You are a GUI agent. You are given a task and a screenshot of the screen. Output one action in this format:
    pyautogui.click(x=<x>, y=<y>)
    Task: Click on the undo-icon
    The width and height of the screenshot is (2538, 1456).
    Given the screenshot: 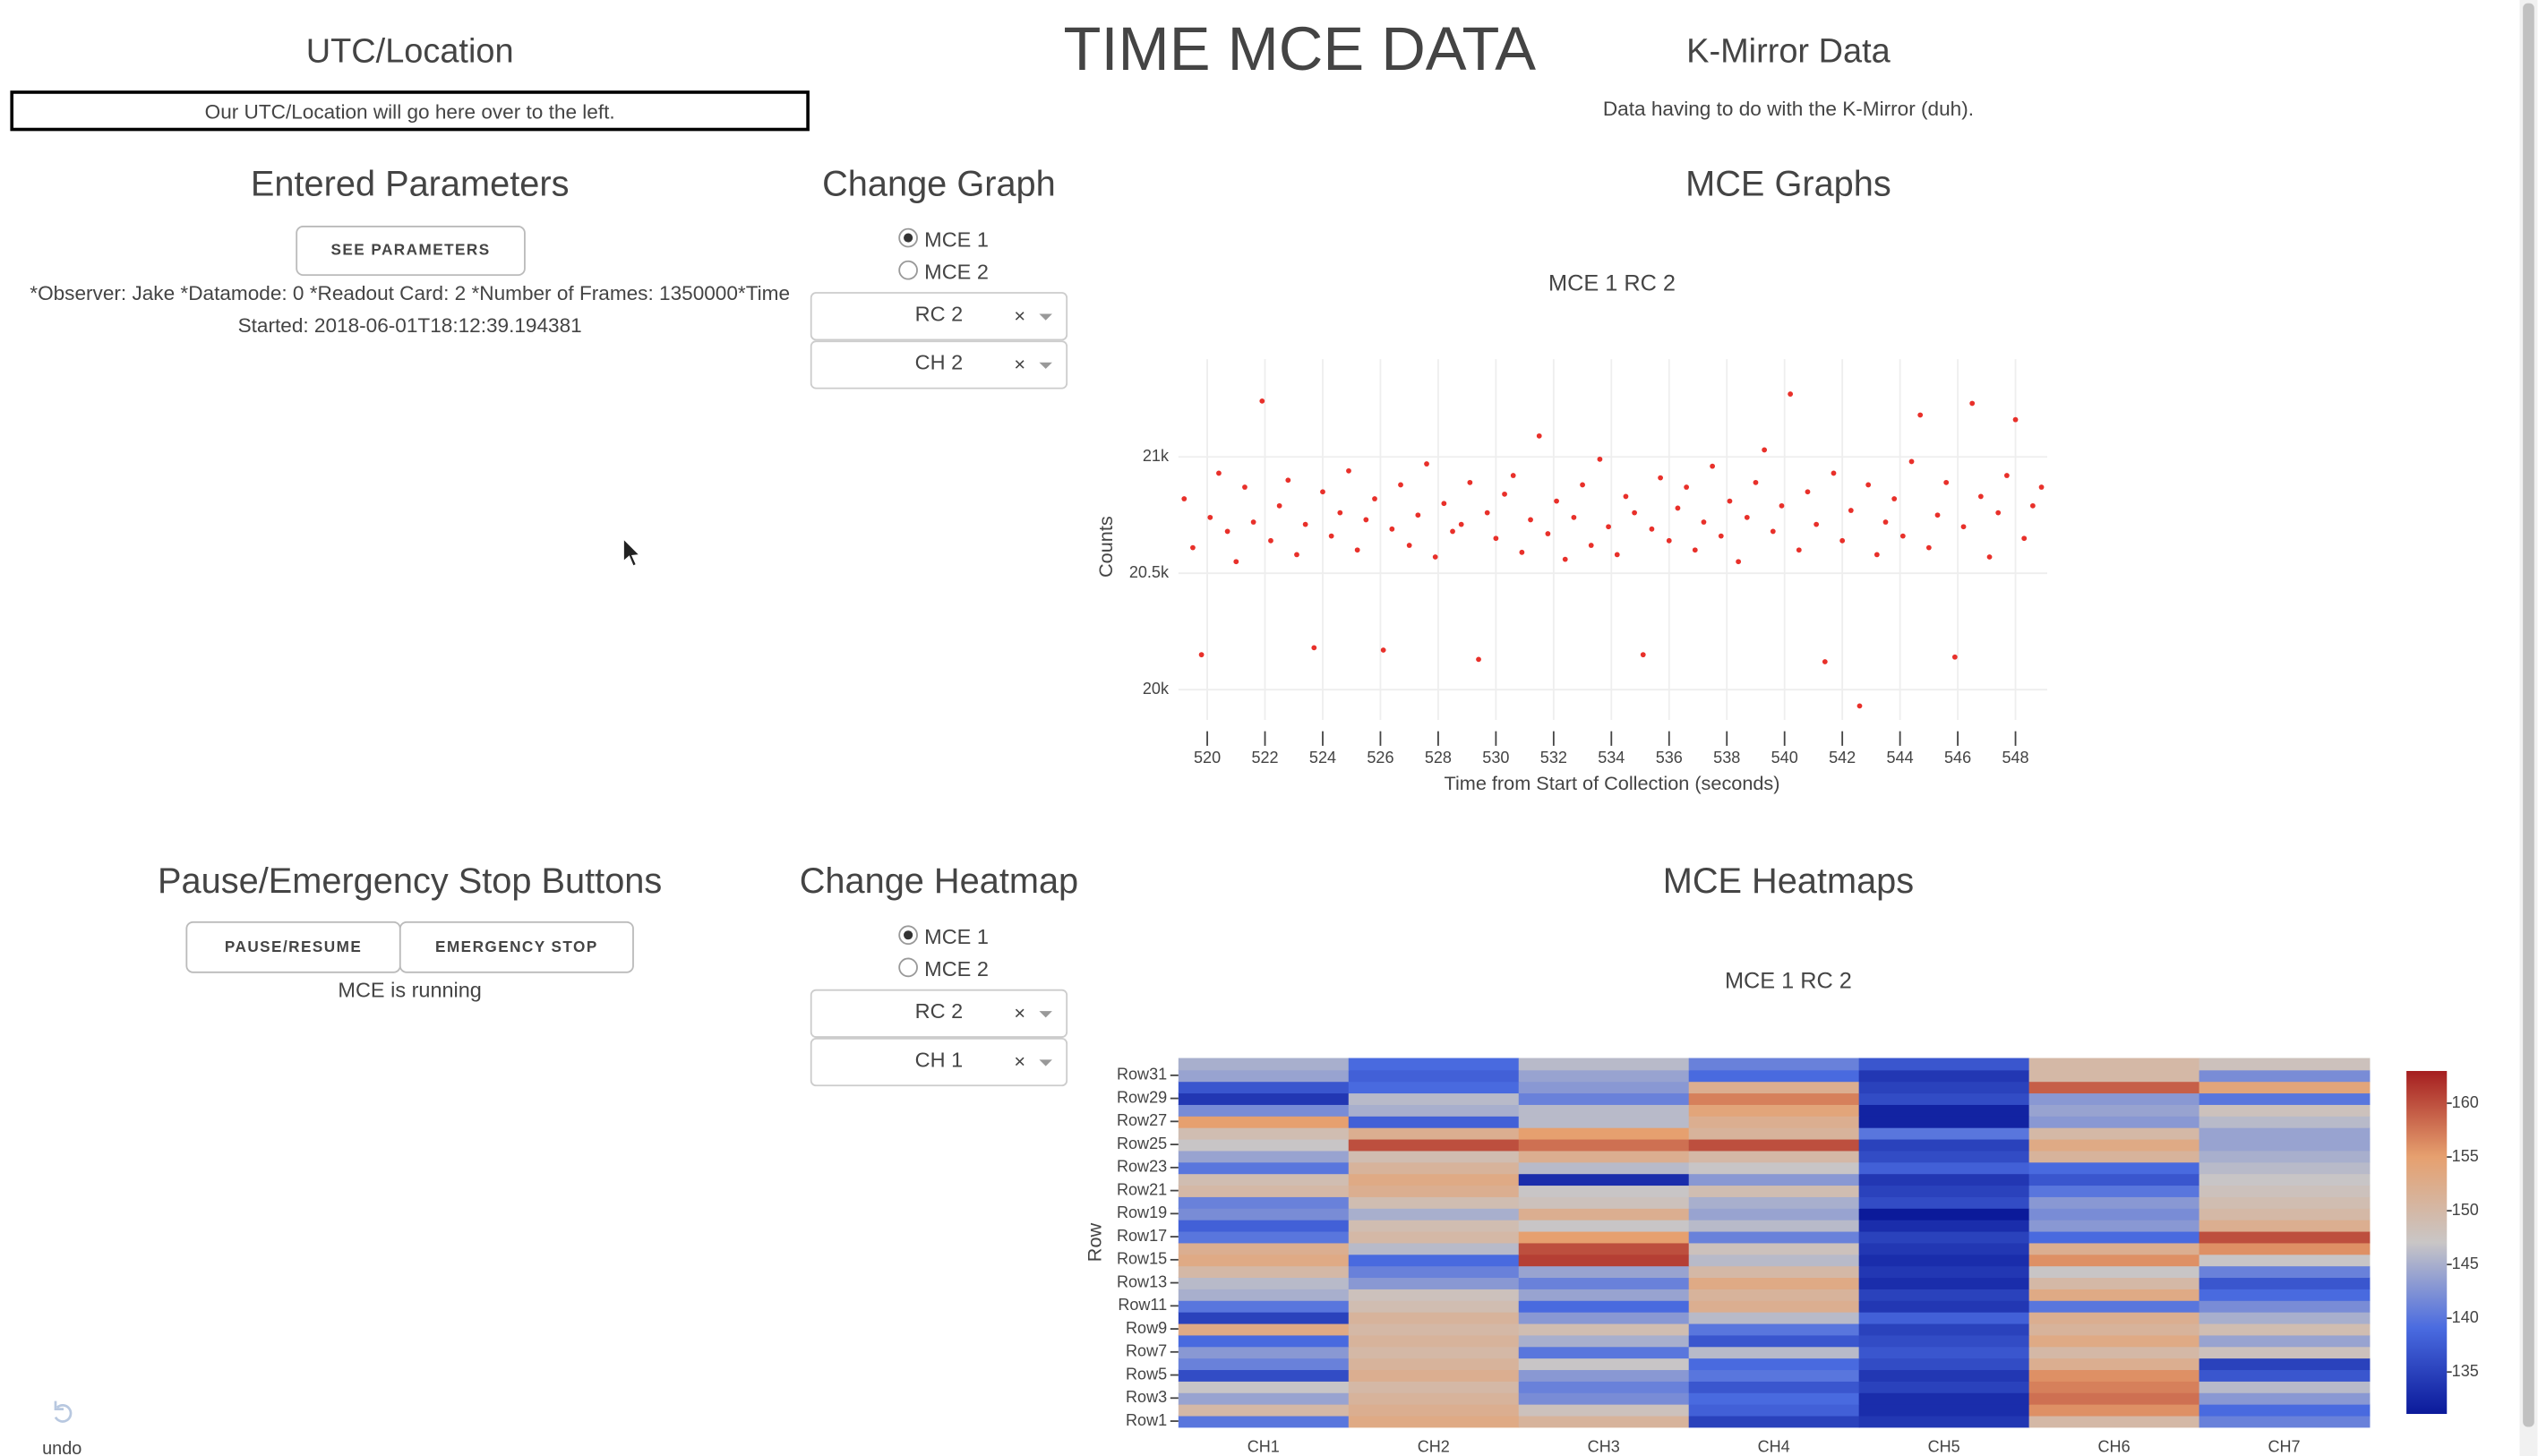 What is the action you would take?
    pyautogui.click(x=63, y=1411)
    